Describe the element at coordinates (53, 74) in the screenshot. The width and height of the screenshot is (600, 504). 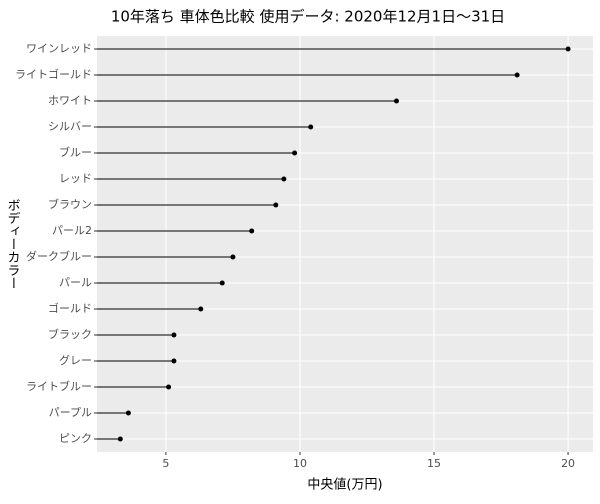
I see `y-tick-label: ライトゴールド` at that location.